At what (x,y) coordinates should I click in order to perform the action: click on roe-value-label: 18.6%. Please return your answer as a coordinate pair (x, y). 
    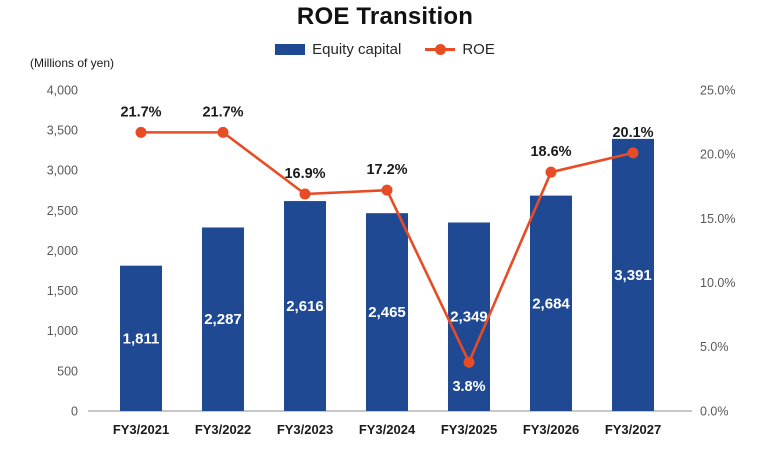
    Looking at the image, I should click on (550, 152).